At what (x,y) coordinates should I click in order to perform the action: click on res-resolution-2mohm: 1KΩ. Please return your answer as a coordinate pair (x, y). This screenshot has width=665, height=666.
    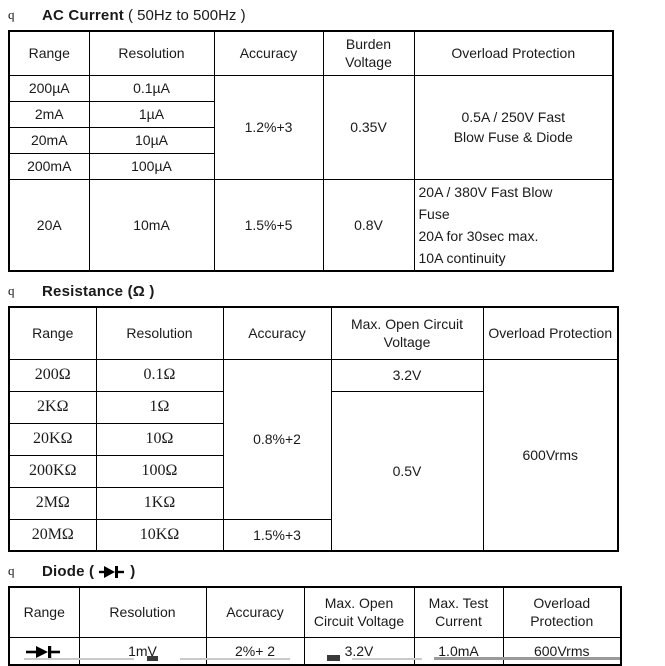
    Looking at the image, I should click on (159, 503).